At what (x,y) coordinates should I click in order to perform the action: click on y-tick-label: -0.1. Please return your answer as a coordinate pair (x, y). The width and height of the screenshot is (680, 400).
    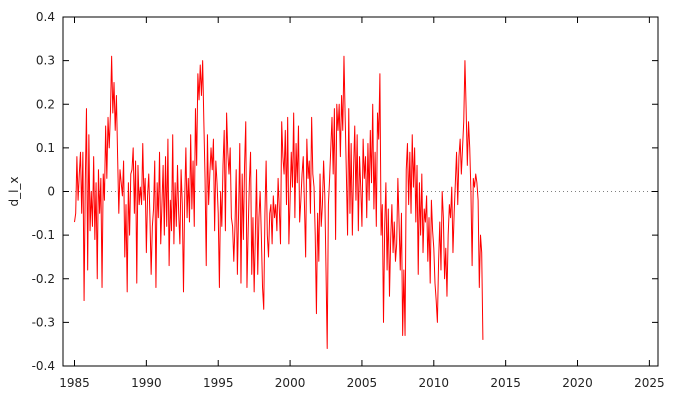
    Looking at the image, I should click on (43, 235).